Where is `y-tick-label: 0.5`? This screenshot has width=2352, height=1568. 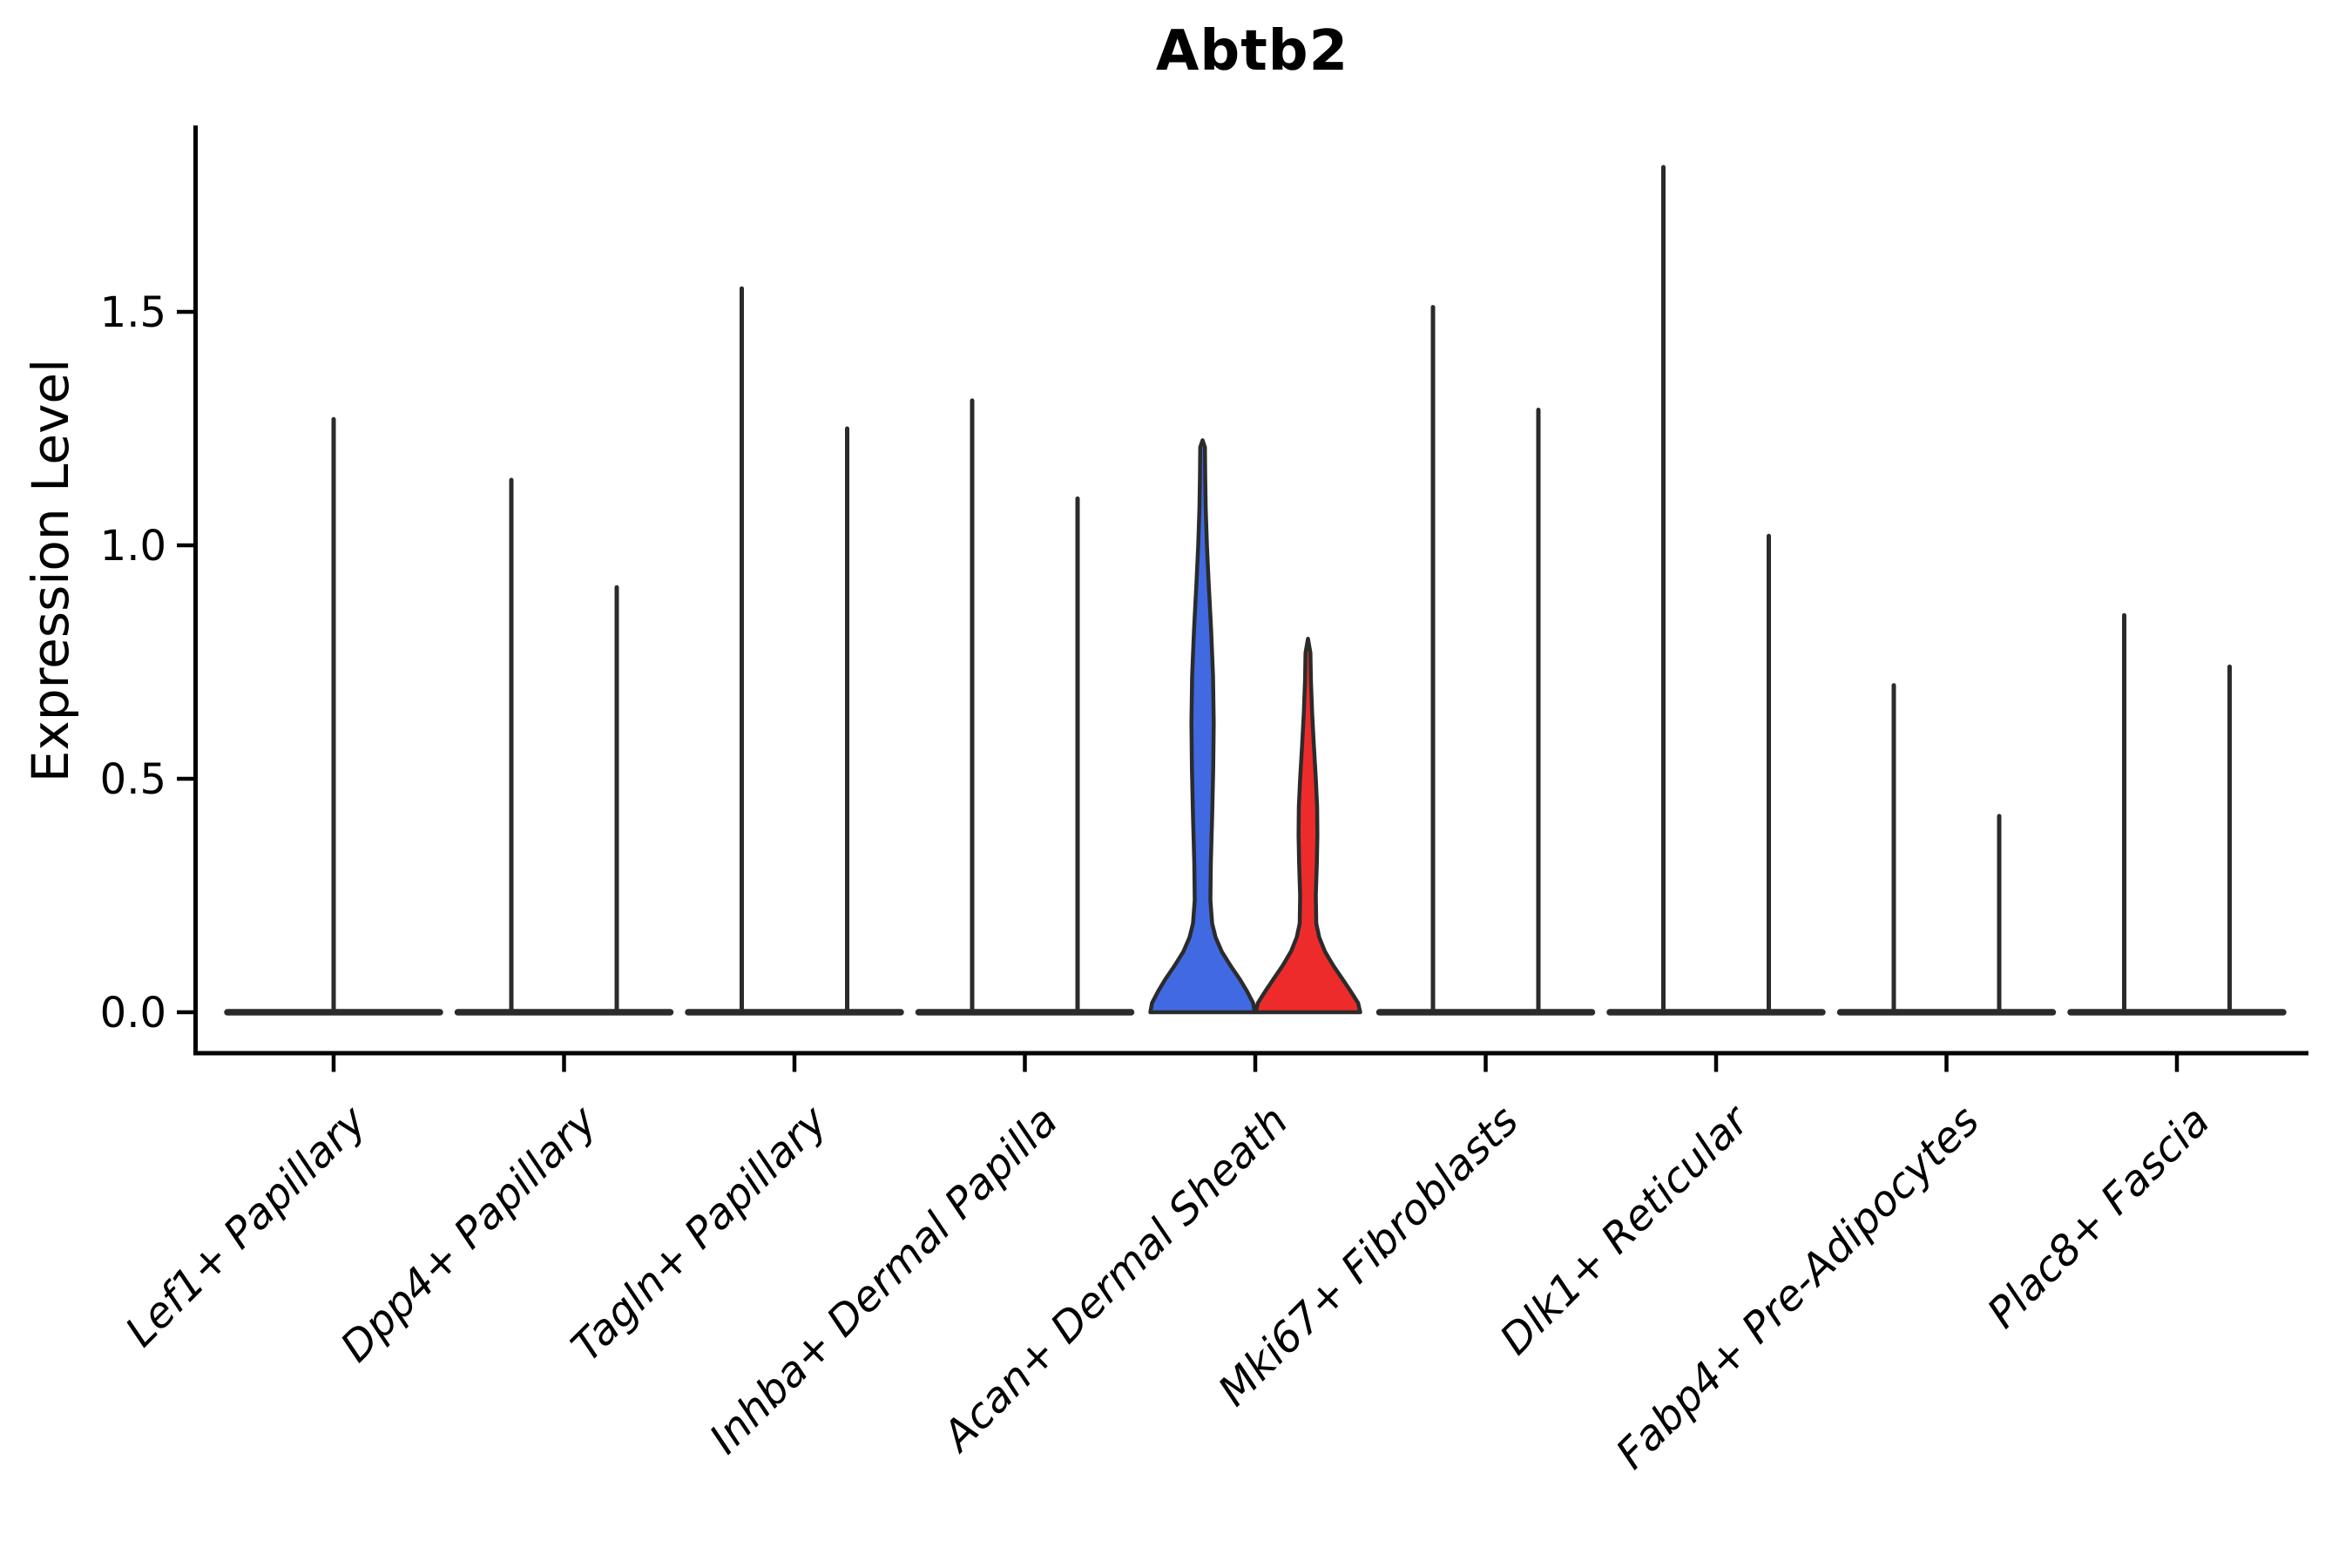 y-tick-label: 0.5 is located at coordinates (133, 780).